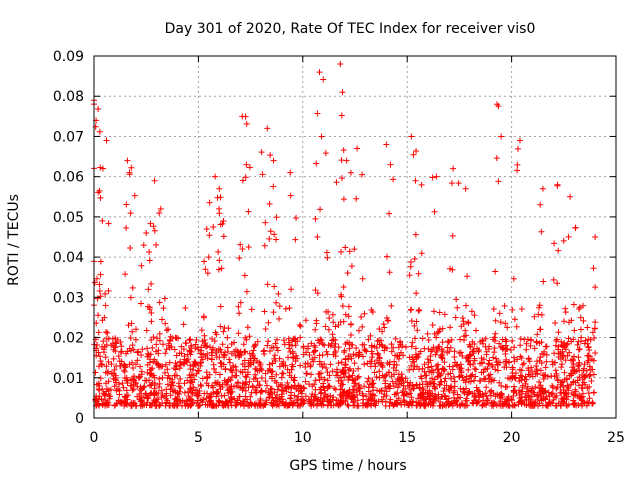 The image size is (640, 480). What do you see at coordinates (94, 438) in the screenshot?
I see `x-tick-label: 0` at bounding box center [94, 438].